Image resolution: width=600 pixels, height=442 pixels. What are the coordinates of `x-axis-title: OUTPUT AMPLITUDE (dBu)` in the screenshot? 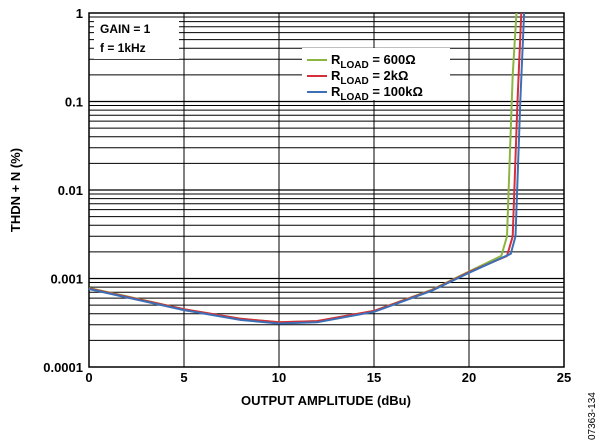 It's located at (326, 400).